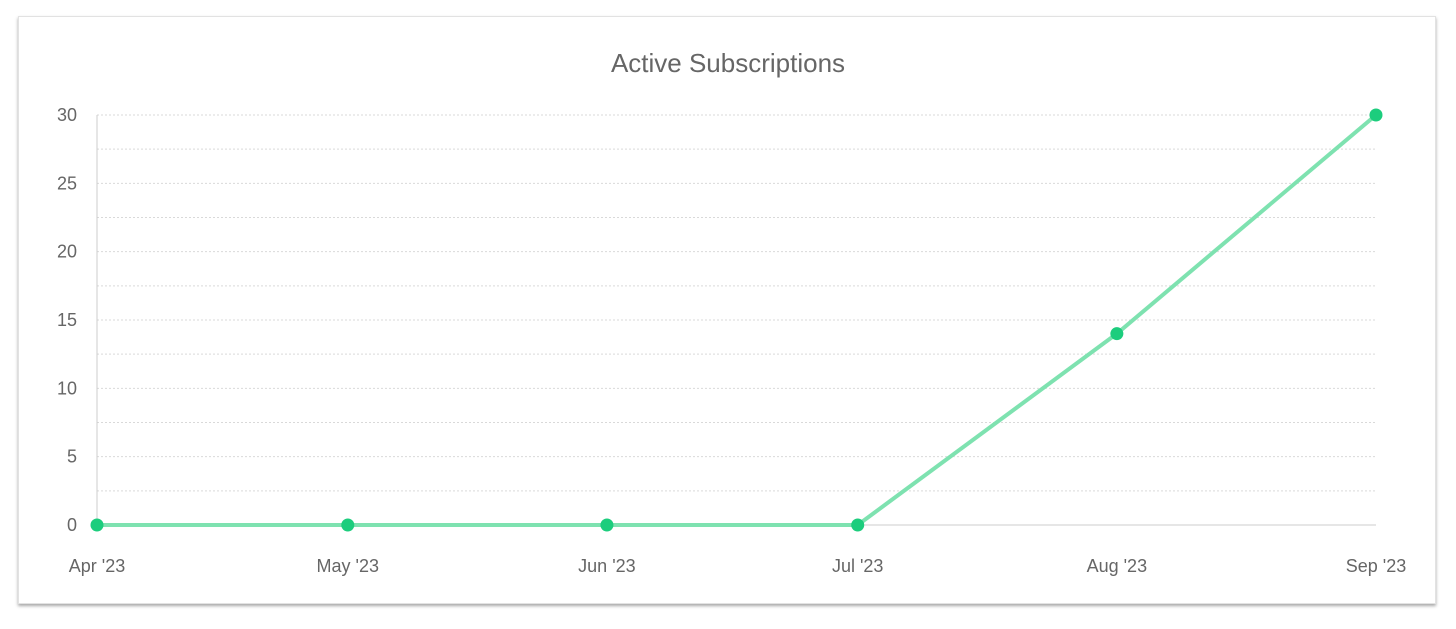  I want to click on y-tick-label: 25, so click(67, 183).